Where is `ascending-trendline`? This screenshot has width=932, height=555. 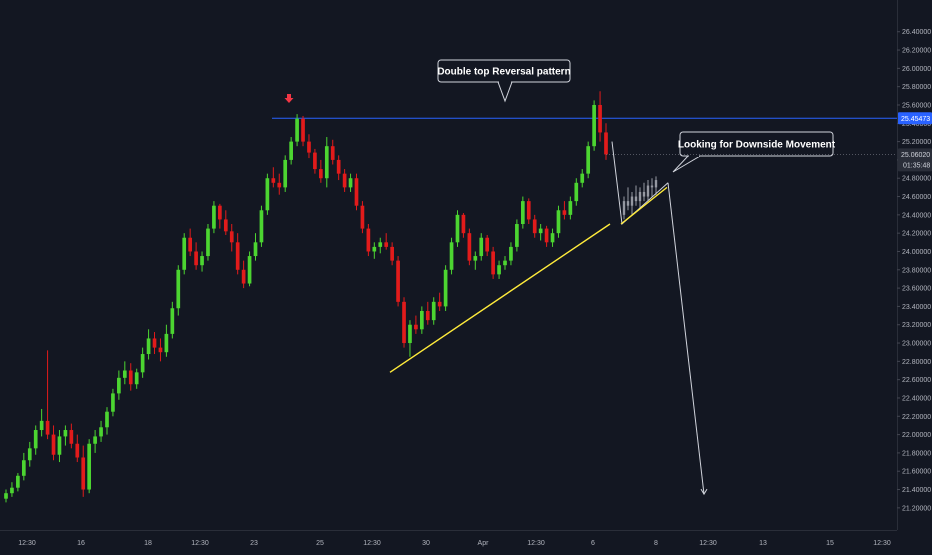
ascending-trendline is located at coordinates (500, 298).